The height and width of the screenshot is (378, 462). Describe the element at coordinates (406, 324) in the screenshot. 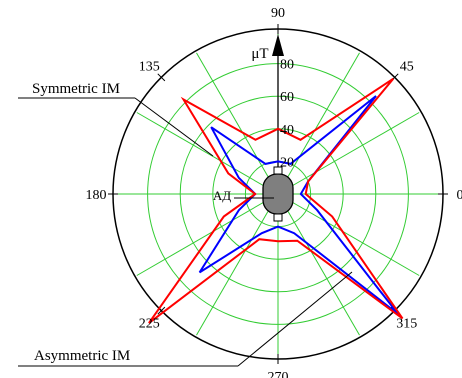

I see `angle-label-315: 315` at that location.